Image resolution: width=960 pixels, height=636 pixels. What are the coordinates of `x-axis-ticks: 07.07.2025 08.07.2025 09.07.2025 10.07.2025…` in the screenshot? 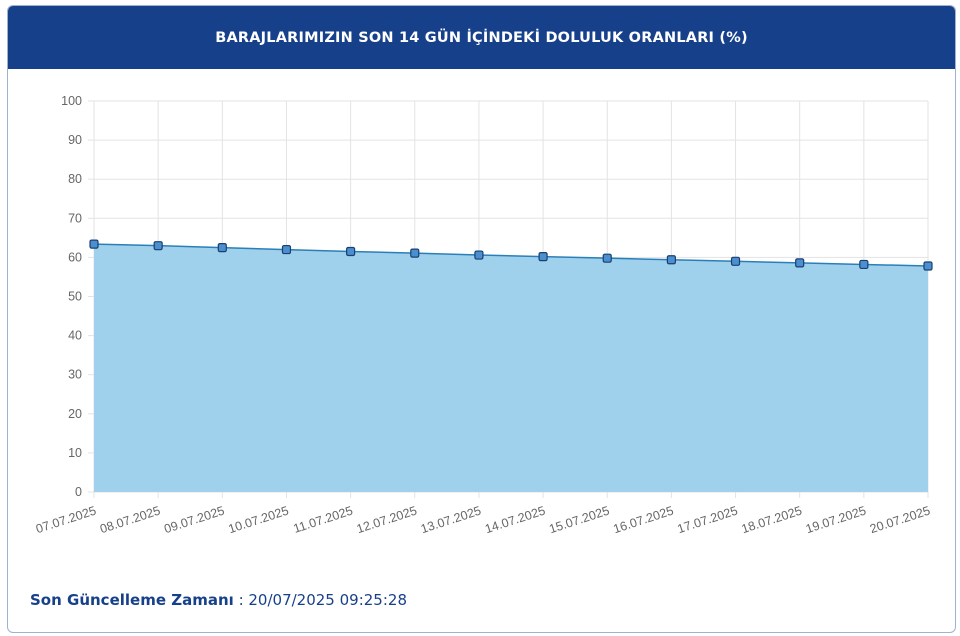 It's located at (483, 520).